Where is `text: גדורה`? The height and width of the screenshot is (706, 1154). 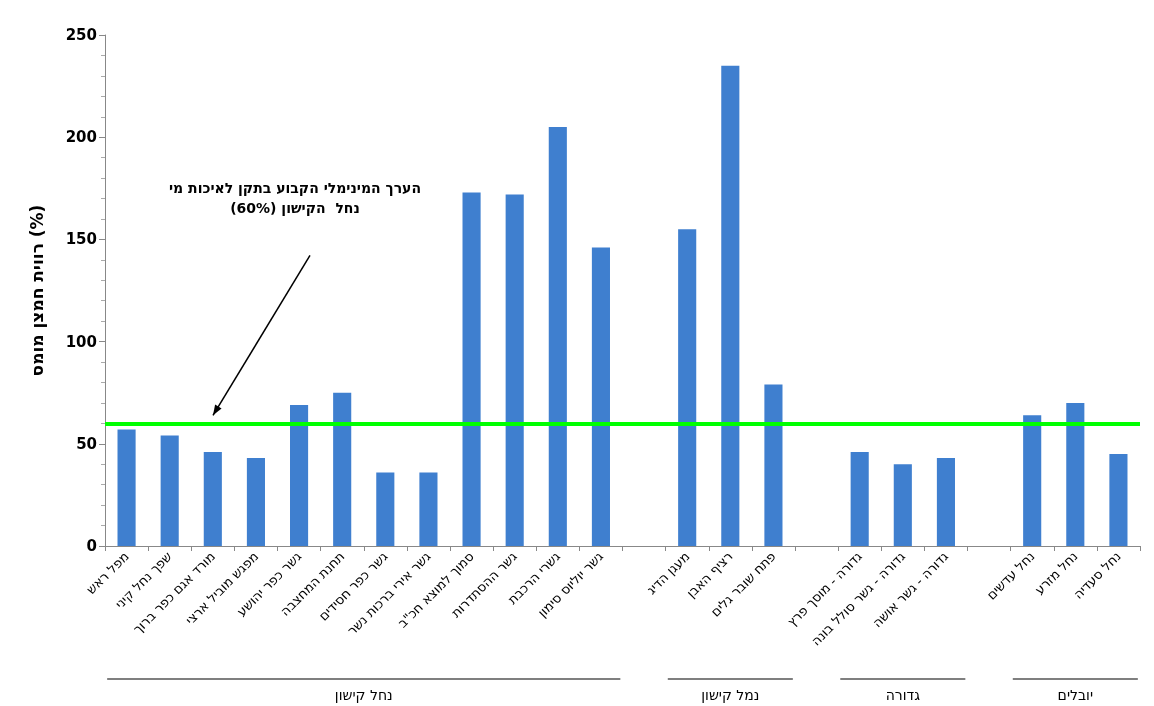 text: גדורה is located at coordinates (903, 695).